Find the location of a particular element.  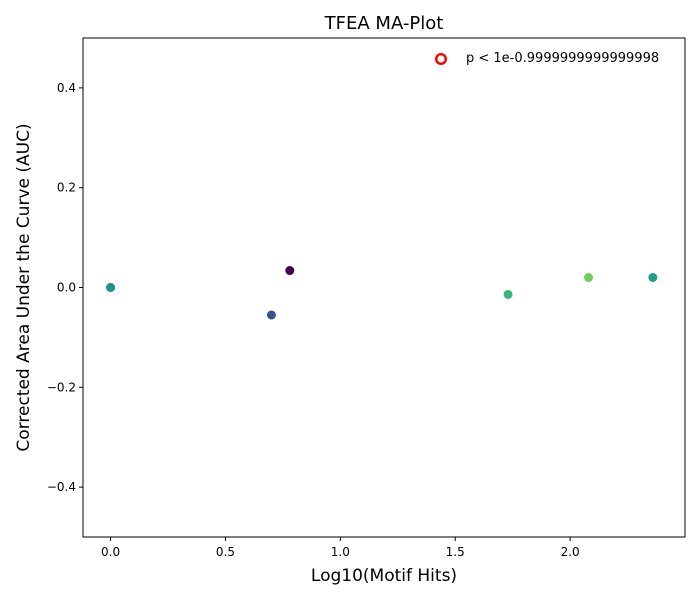

points-layer is located at coordinates (382, 293).